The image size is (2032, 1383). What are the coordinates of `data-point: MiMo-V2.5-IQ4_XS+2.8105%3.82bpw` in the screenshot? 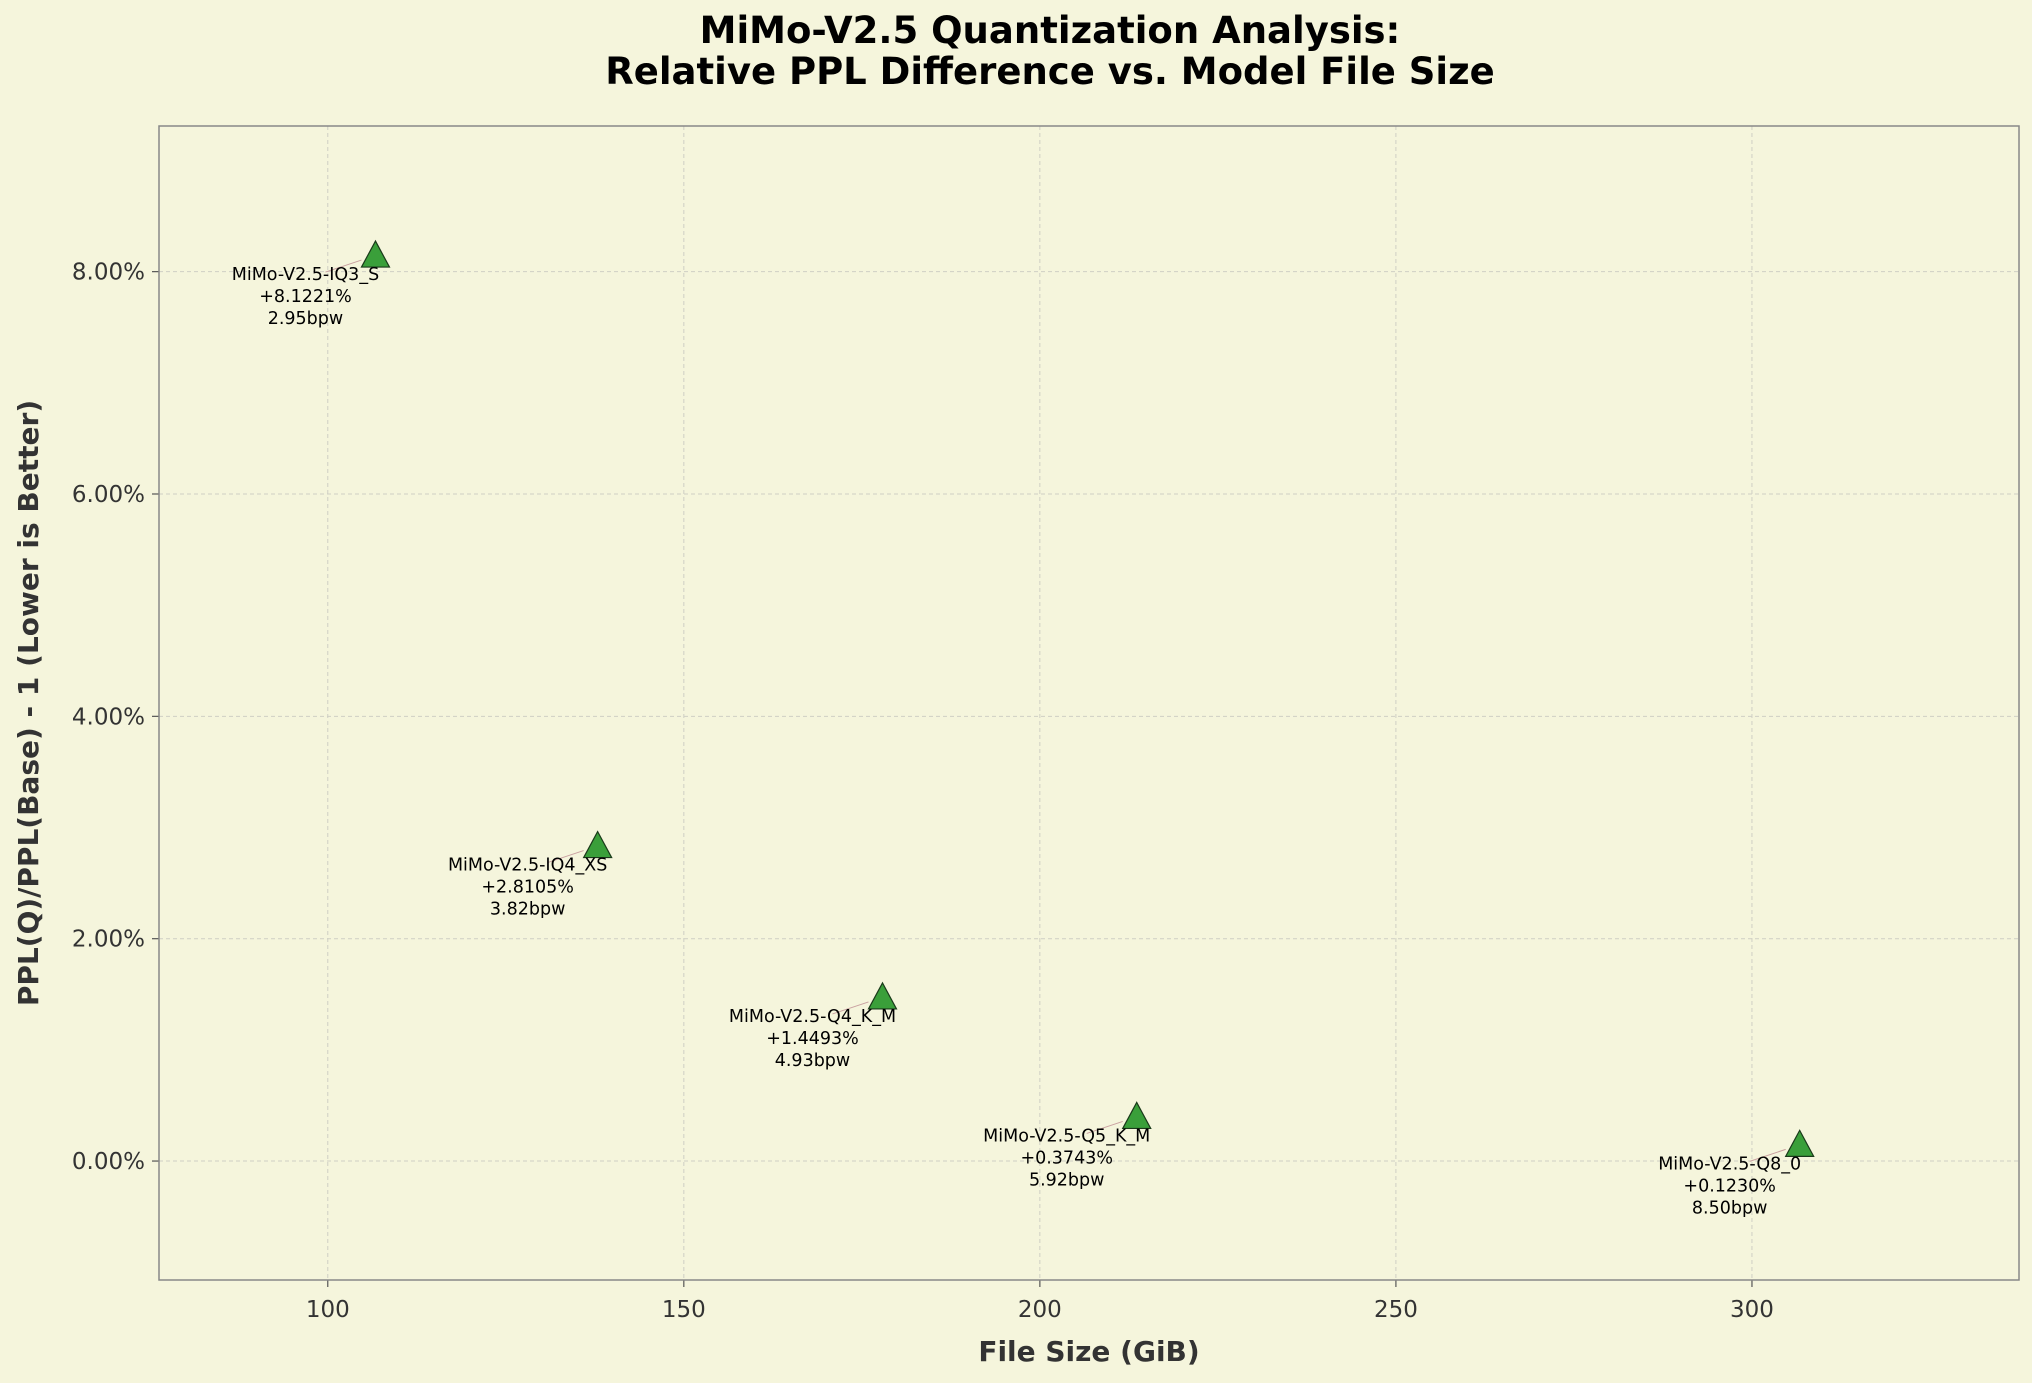 It's located at (530, 875).